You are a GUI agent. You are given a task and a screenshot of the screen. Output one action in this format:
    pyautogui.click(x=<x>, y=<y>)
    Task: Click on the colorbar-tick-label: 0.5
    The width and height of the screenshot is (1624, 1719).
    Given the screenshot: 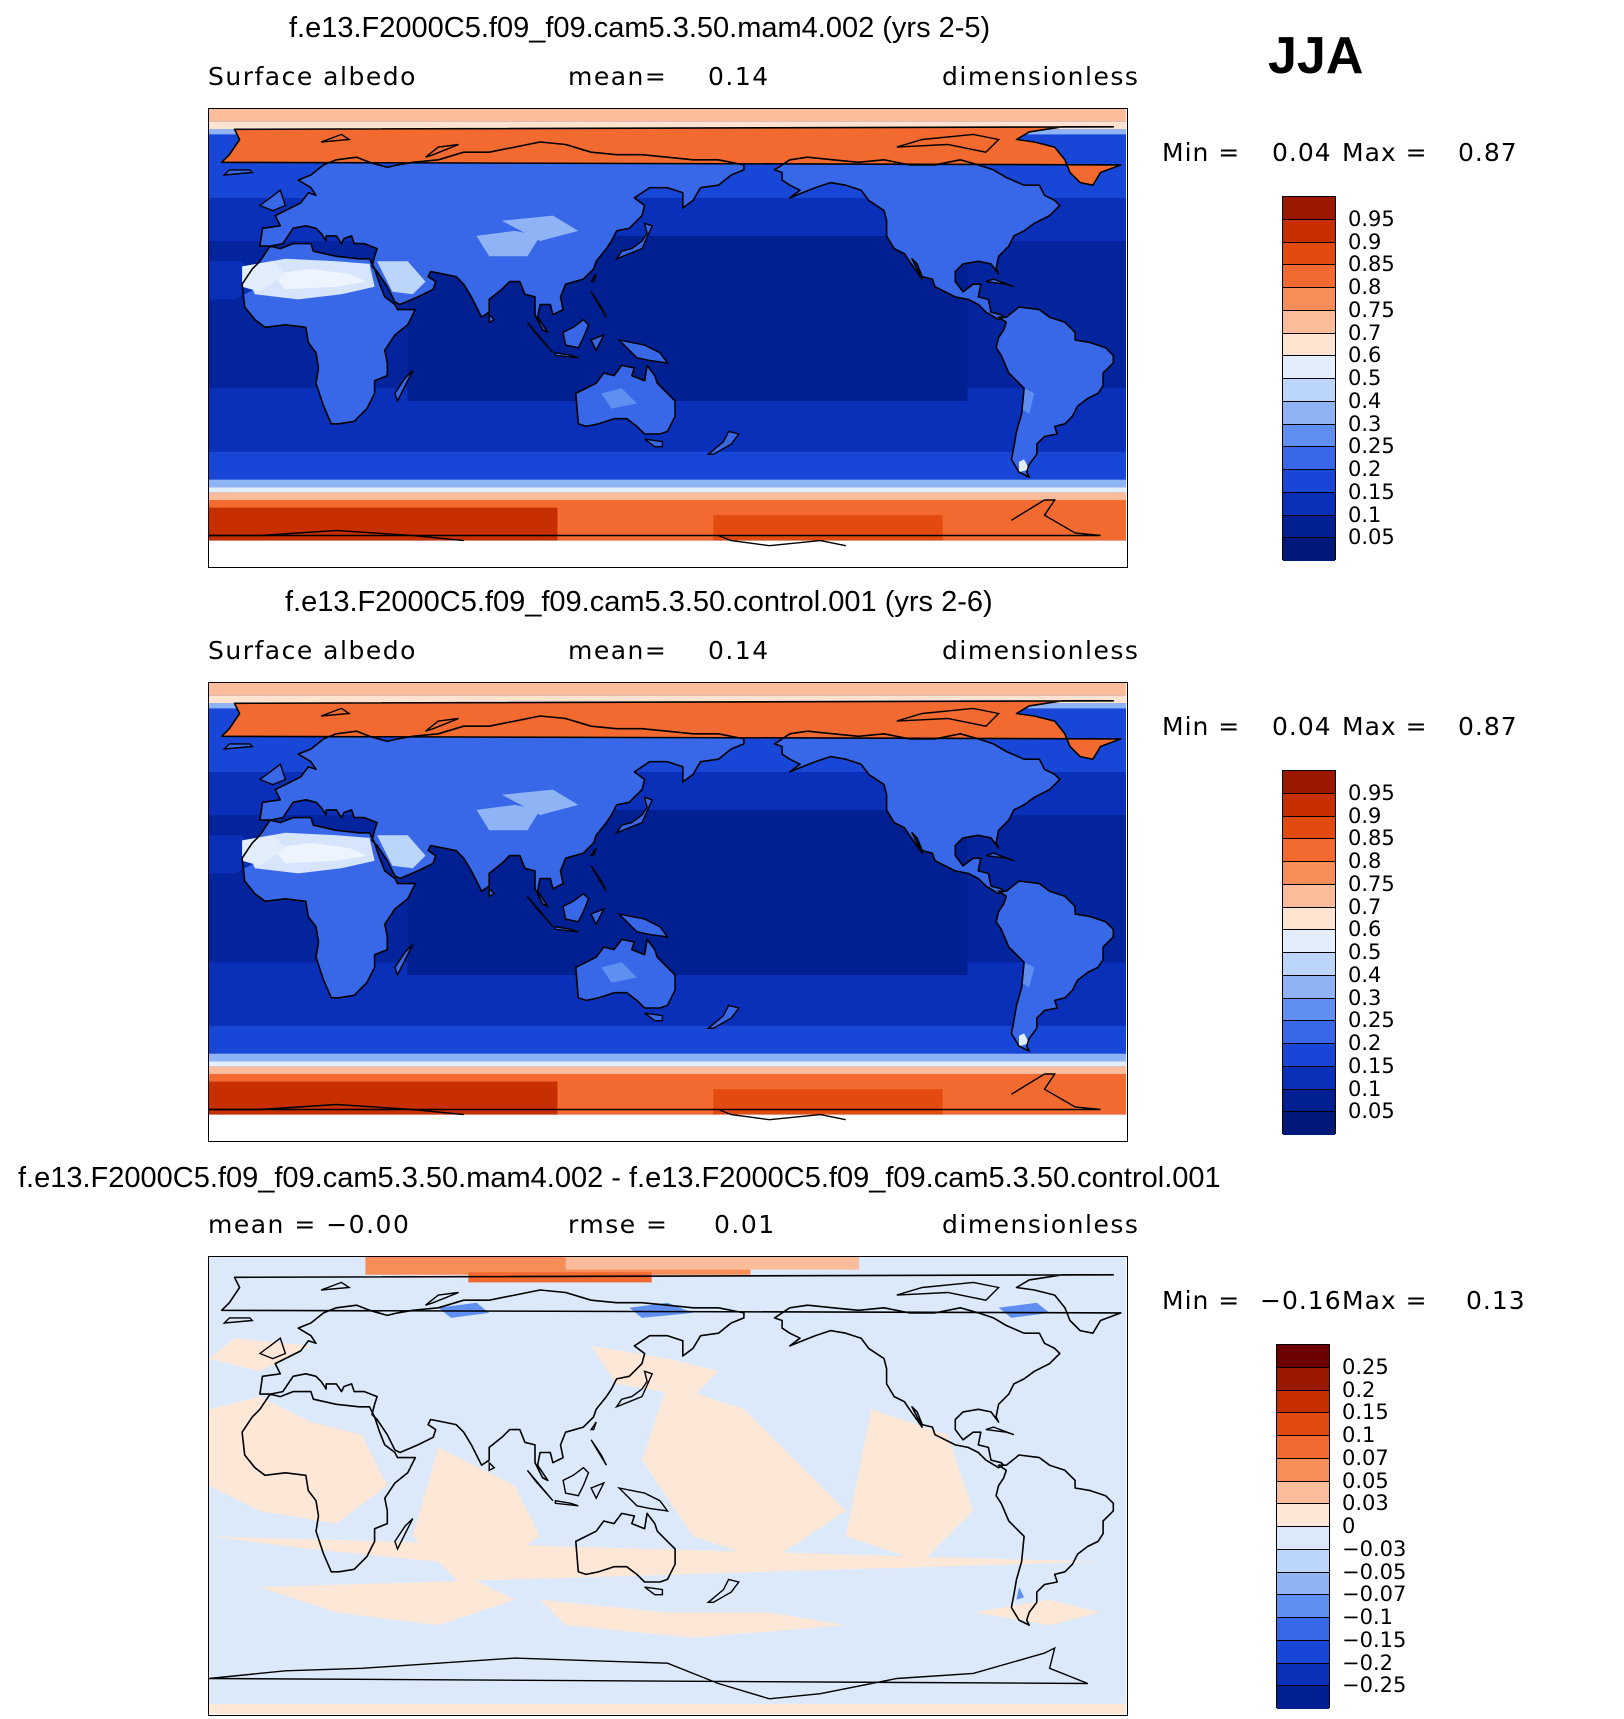 What is the action you would take?
    pyautogui.click(x=1365, y=952)
    